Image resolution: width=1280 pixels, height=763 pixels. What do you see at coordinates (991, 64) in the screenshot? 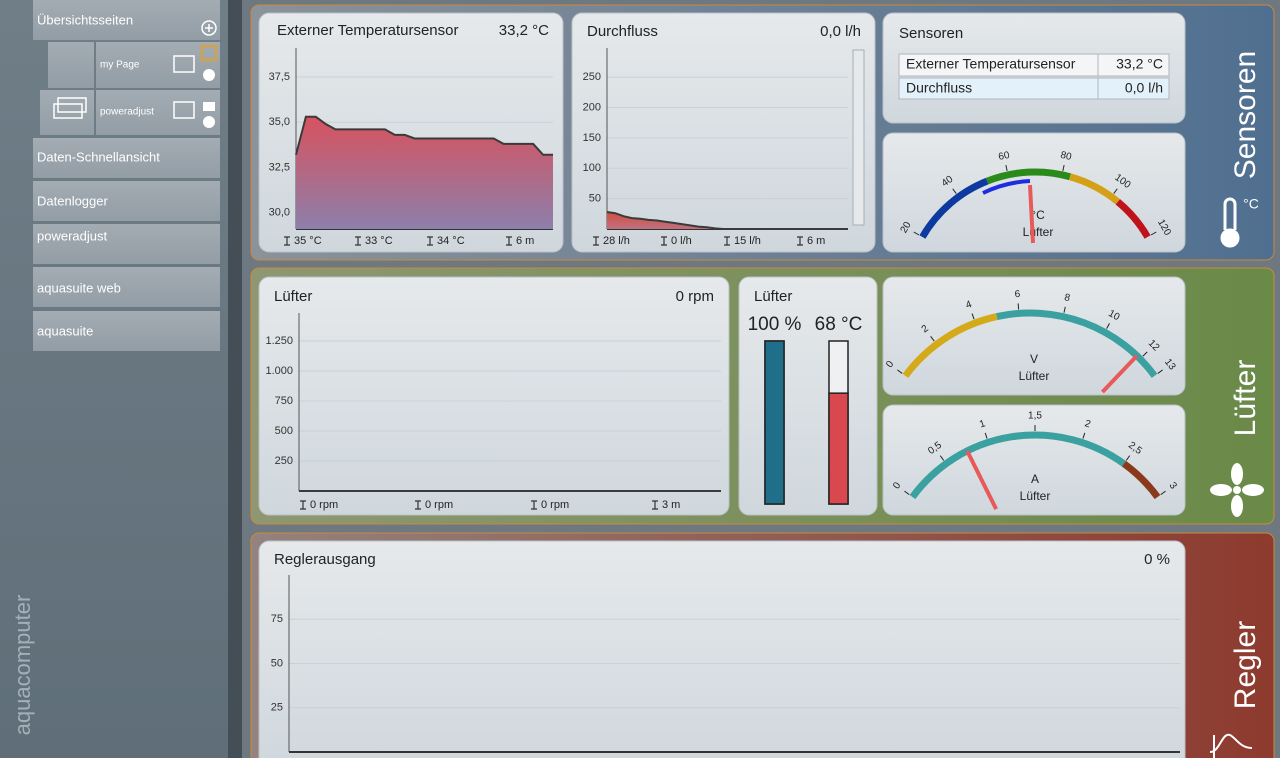
I see `table-text: Externer Temperatursensor` at bounding box center [991, 64].